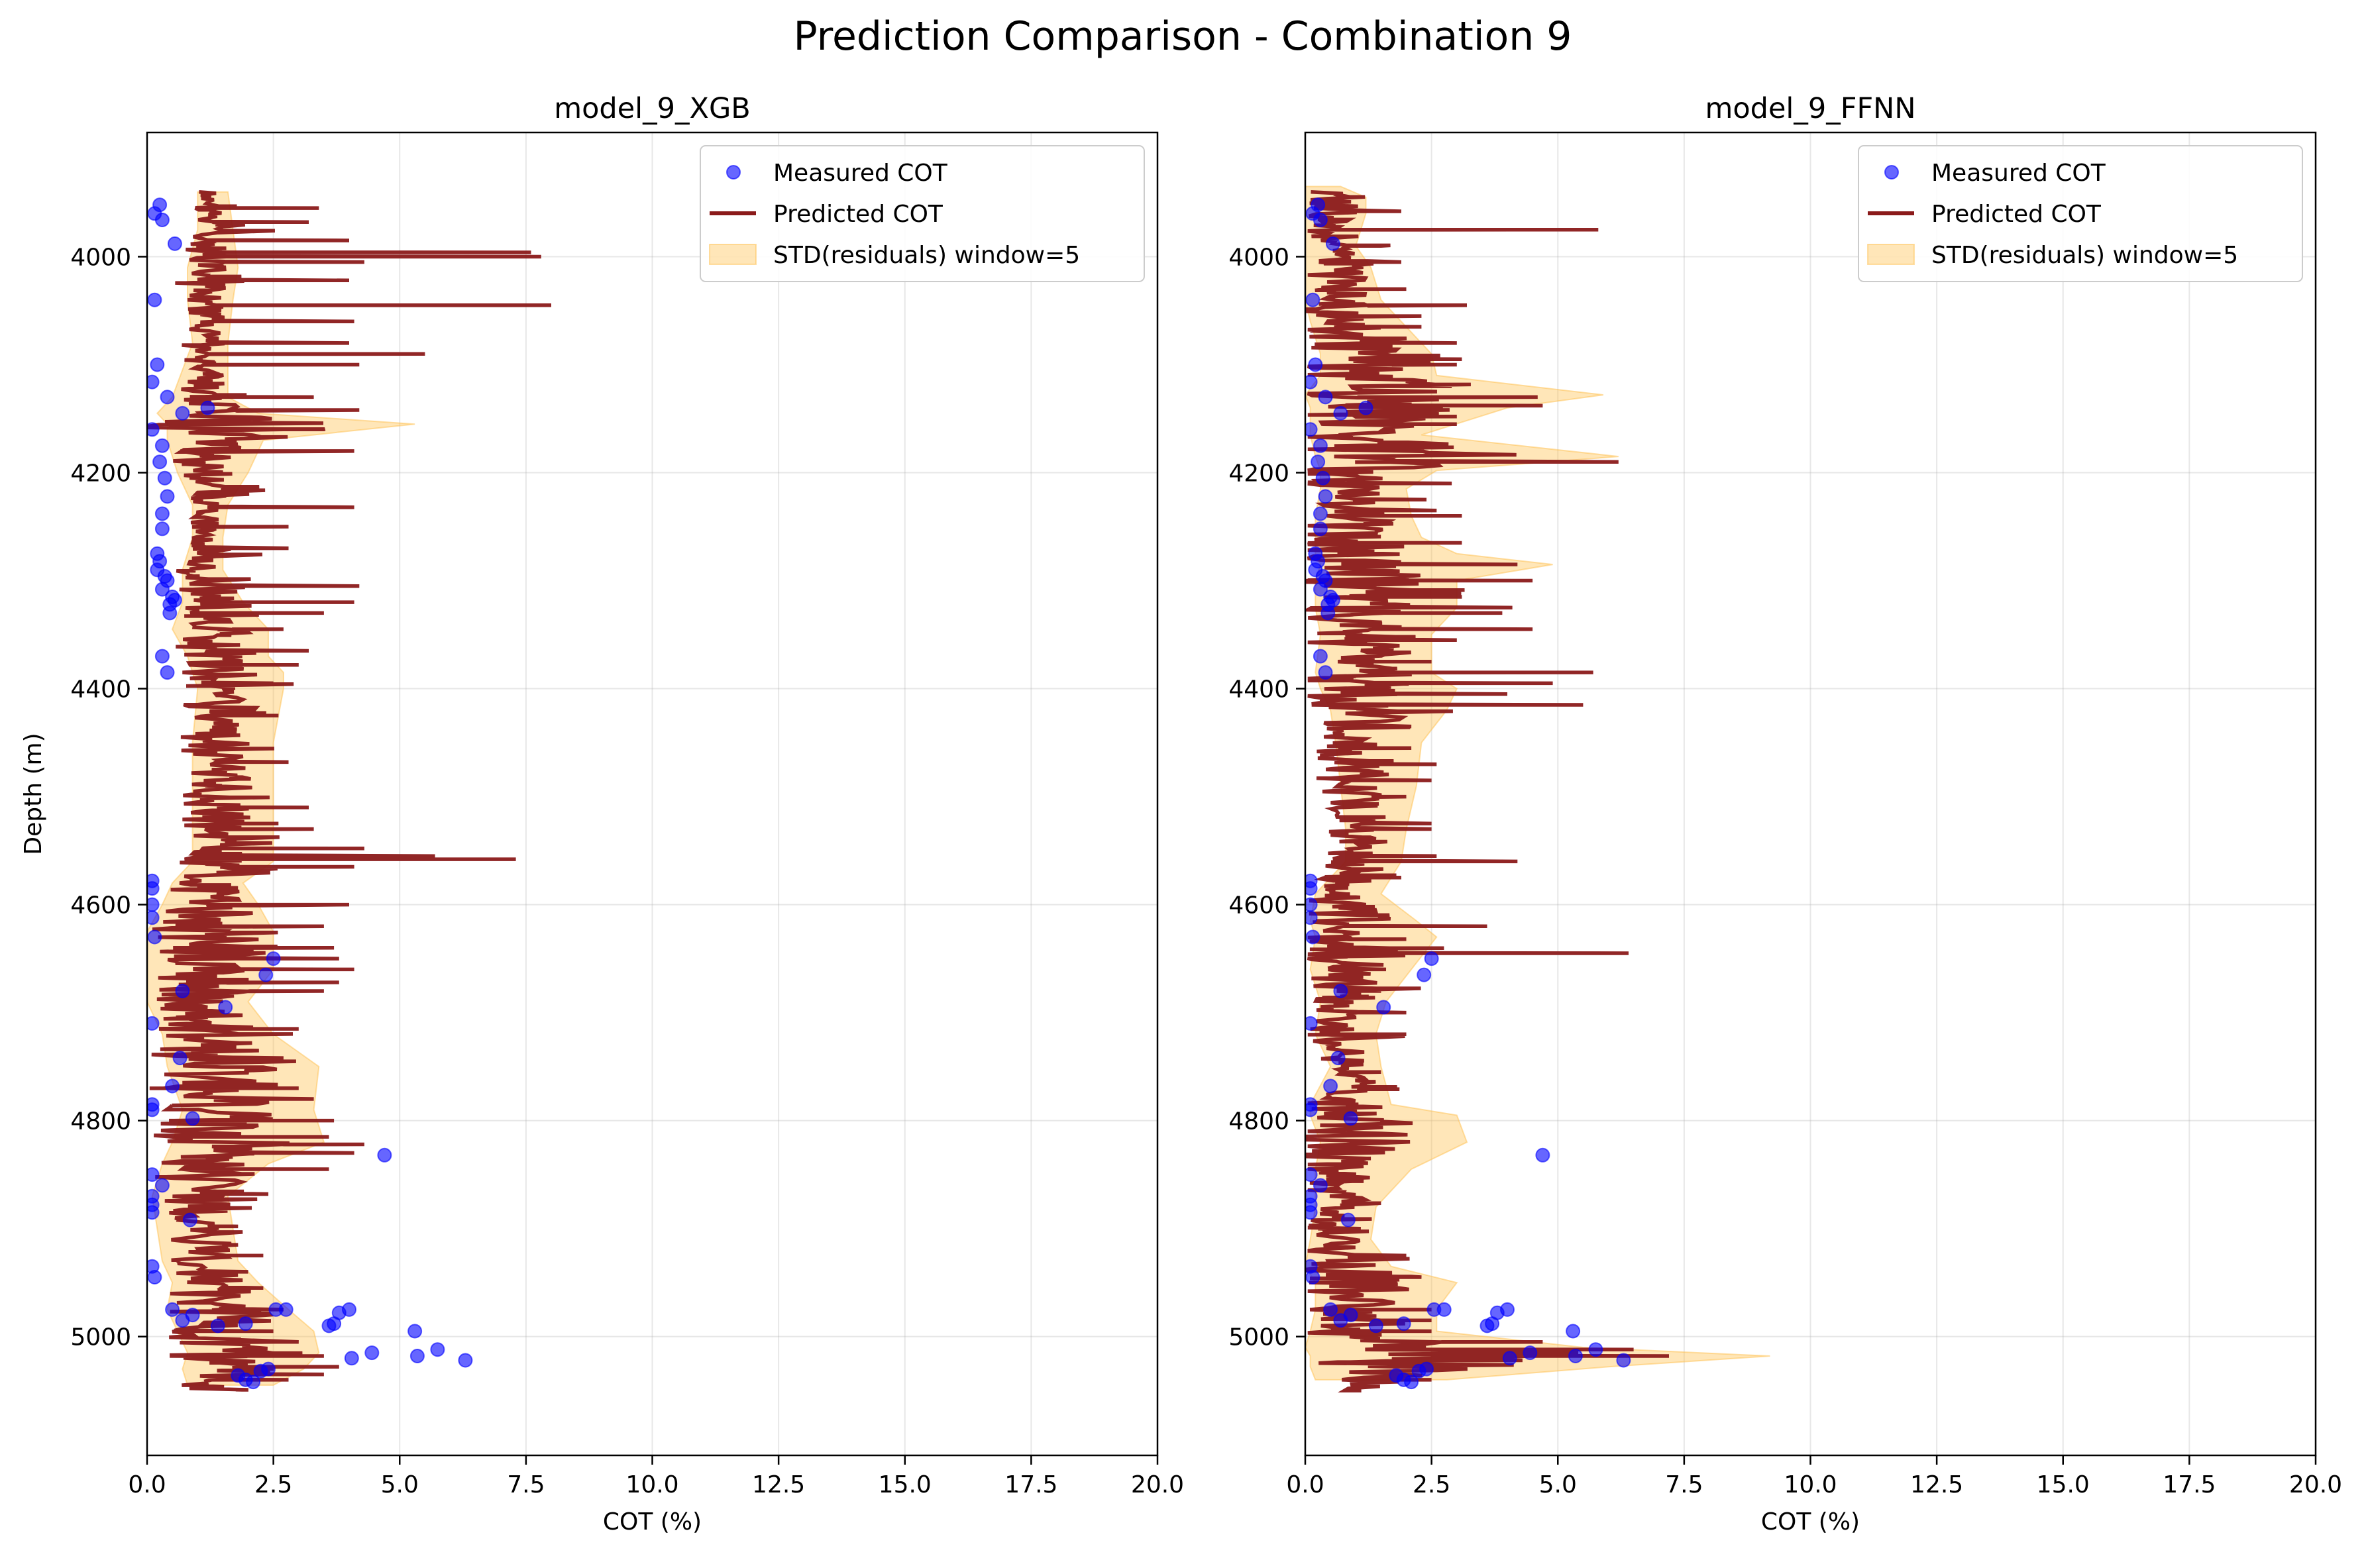 The image size is (2366, 1568). I want to click on predicted-cot-line, so click(1487, 790).